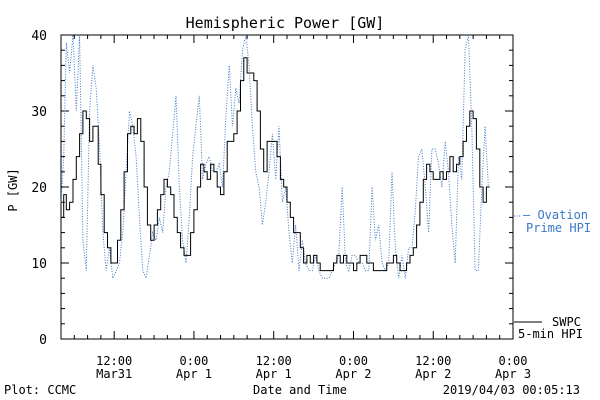 This screenshot has height=400, width=600. I want to click on chart-title: Hemispheric Power [GW], so click(285, 23).